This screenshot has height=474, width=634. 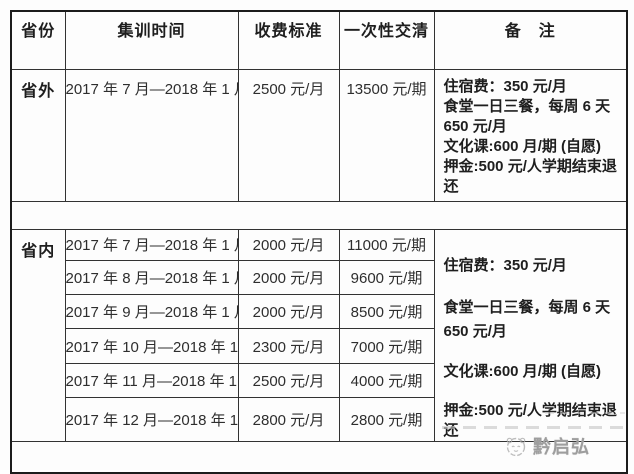 What do you see at coordinates (386, 245) in the screenshot?
I see `lump-sum-cell: 11000 元/期` at bounding box center [386, 245].